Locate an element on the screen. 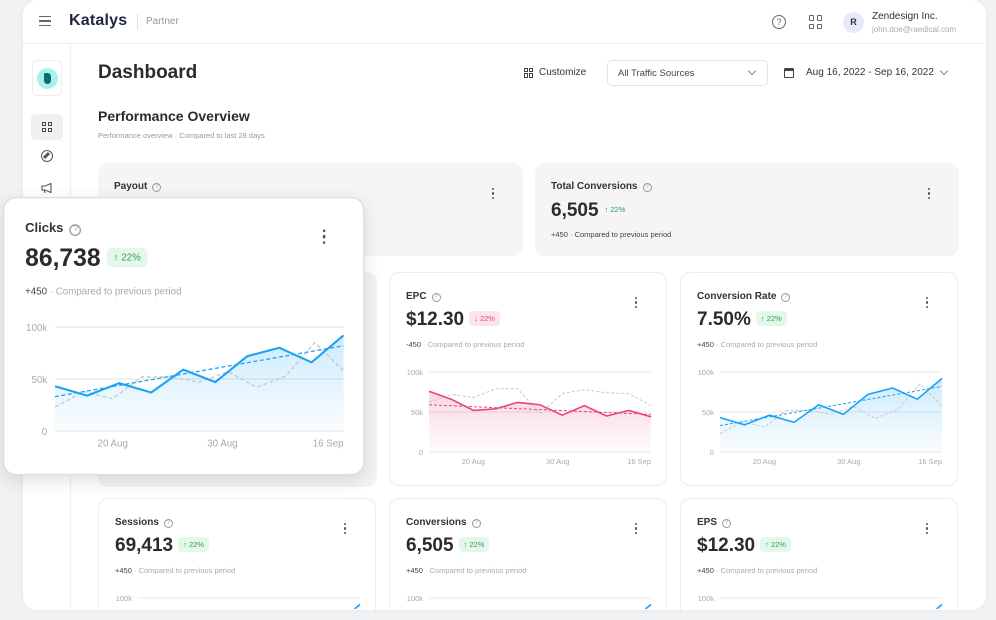  conv-rate-chart: 0 50k 100k 20 Aug 30 Aug 16 Sep is located at coordinates (820, 417).